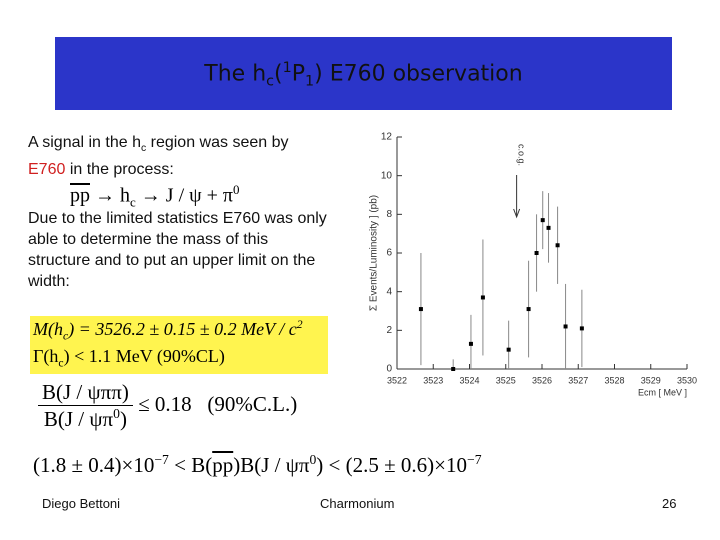  What do you see at coordinates (374, 253) in the screenshot?
I see `y-axis-label: Σ Events/Luminosity ] (pb)` at bounding box center [374, 253].